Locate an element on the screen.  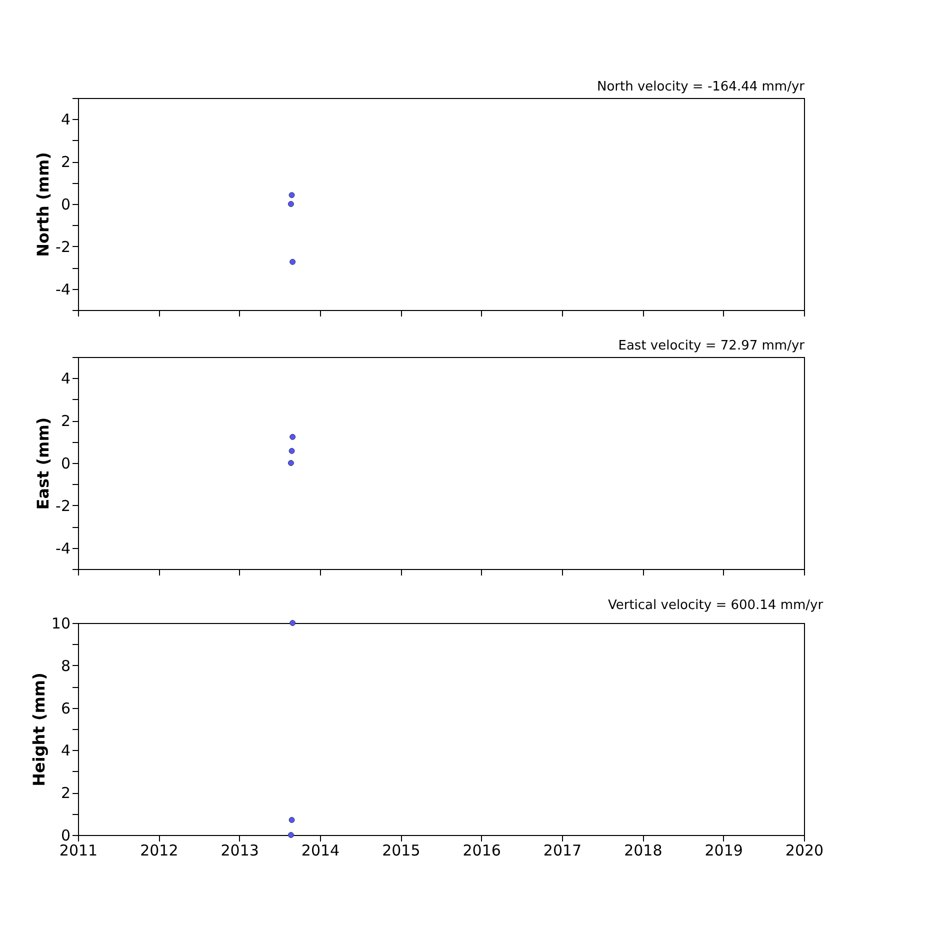
y-axis-title: North (mm) is located at coordinates (43, 204).